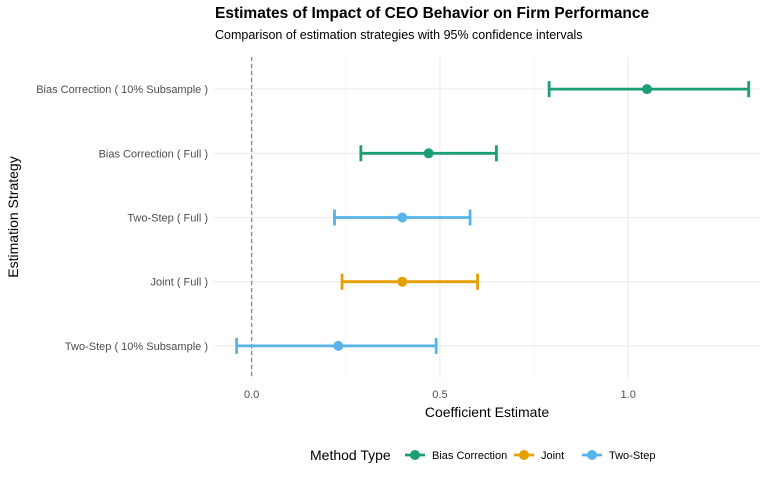 This screenshot has width=768, height=480. What do you see at coordinates (350, 455) in the screenshot?
I see `legend-title: Method Type` at bounding box center [350, 455].